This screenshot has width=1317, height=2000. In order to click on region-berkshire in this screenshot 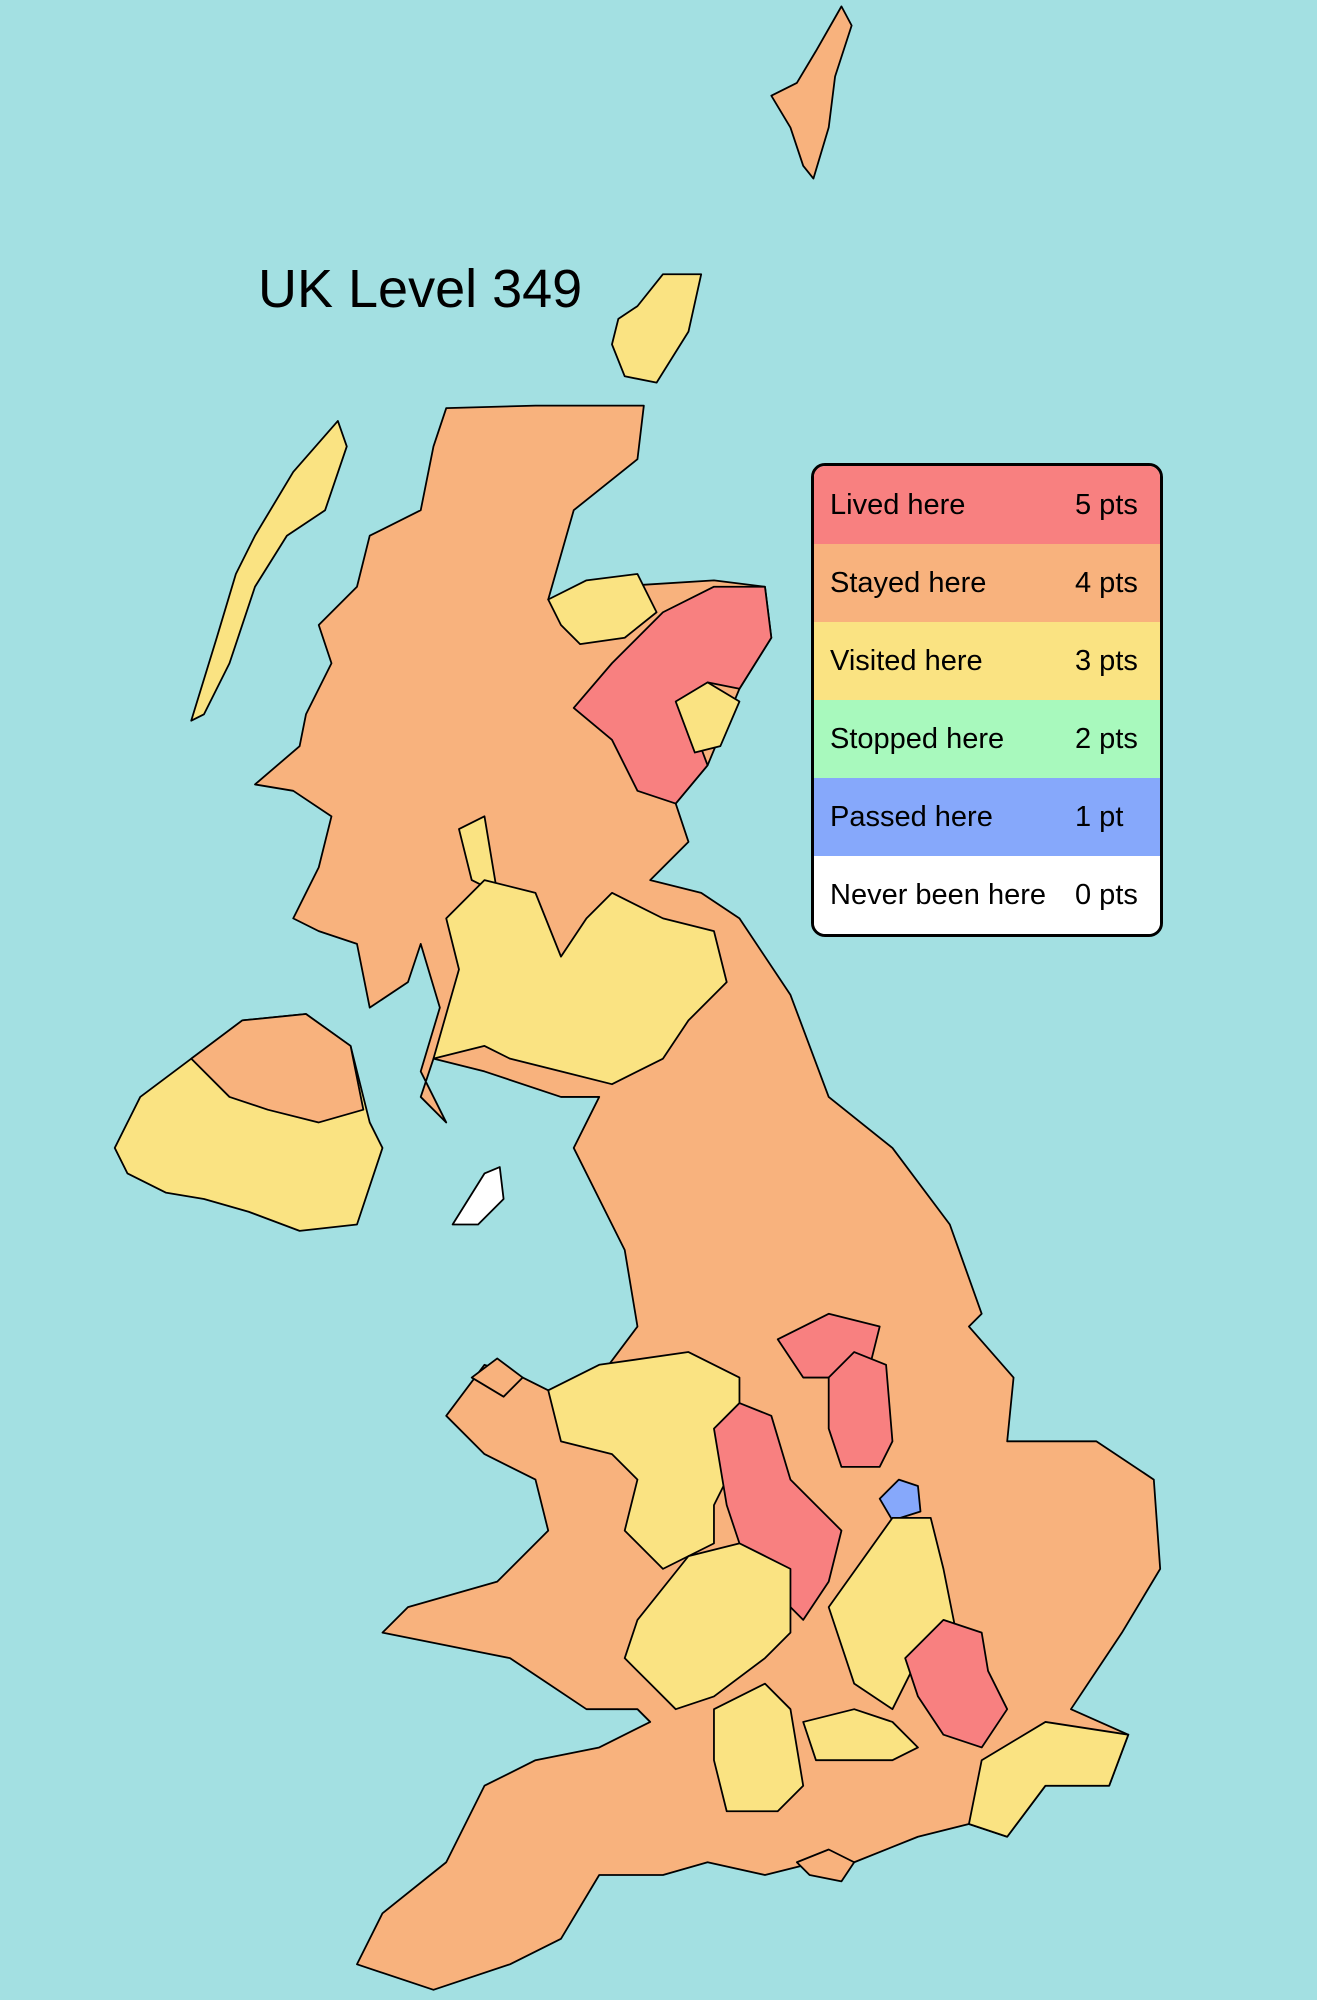, I will do `click(860, 1735)`.